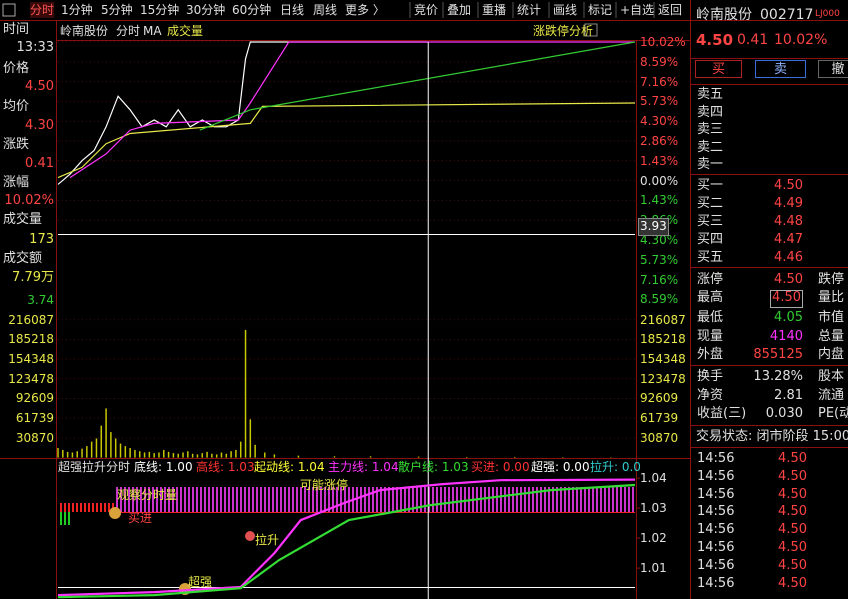 The height and width of the screenshot is (599, 848). Describe the element at coordinates (117, 10) in the screenshot. I see `tab: 5分钟` at that location.